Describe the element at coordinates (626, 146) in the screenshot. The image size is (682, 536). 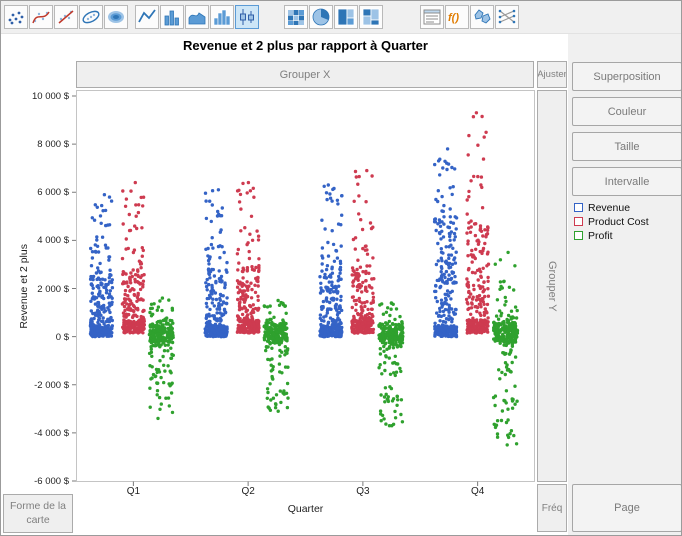
I see `drop-zone-size: Taille` at that location.